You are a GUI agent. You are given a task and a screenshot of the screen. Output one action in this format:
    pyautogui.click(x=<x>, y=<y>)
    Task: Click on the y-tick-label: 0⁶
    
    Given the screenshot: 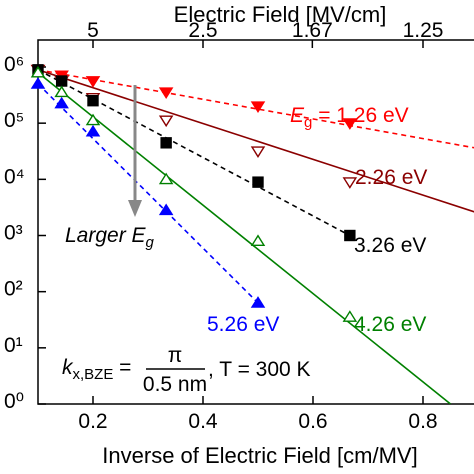 What is the action you would take?
    pyautogui.click(x=14, y=64)
    